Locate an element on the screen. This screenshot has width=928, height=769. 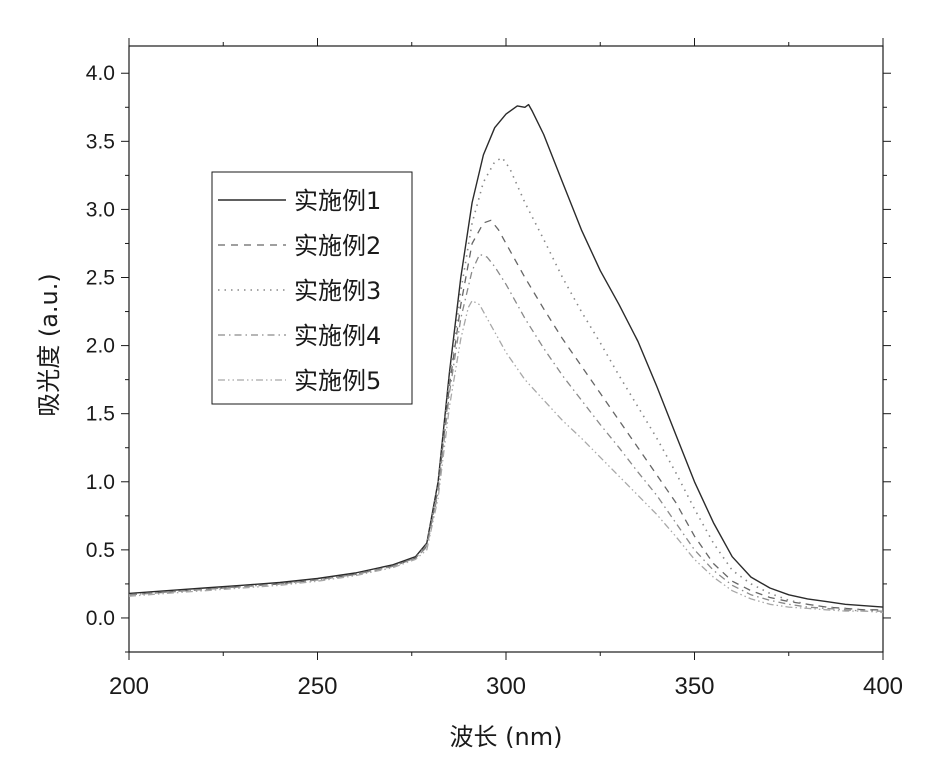
x-tick-label: 200 is located at coordinates (129, 686).